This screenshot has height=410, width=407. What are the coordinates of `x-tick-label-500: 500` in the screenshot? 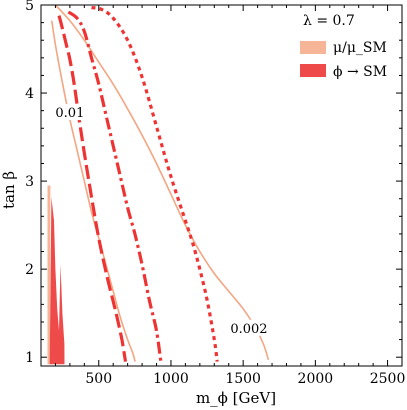 It's located at (98, 379).